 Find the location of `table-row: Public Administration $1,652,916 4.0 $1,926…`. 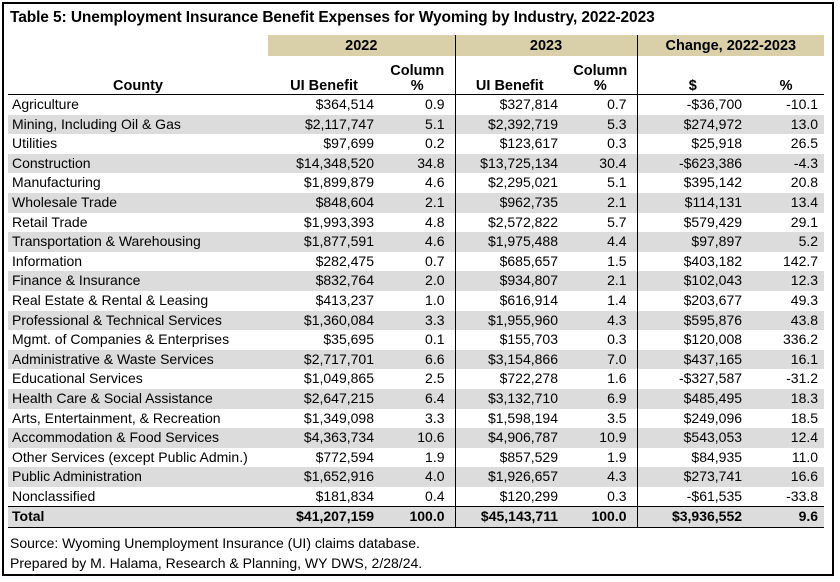

table-row: Public Administration $1,652,916 4.0 $1,926… is located at coordinates (416, 477).